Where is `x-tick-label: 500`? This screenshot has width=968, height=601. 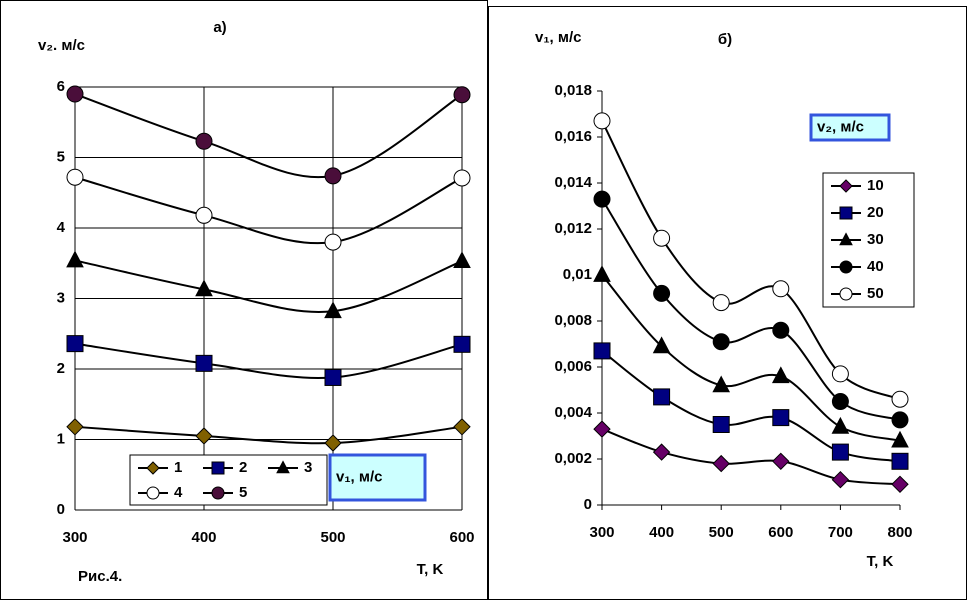
x-tick-label: 500 is located at coordinates (332, 537).